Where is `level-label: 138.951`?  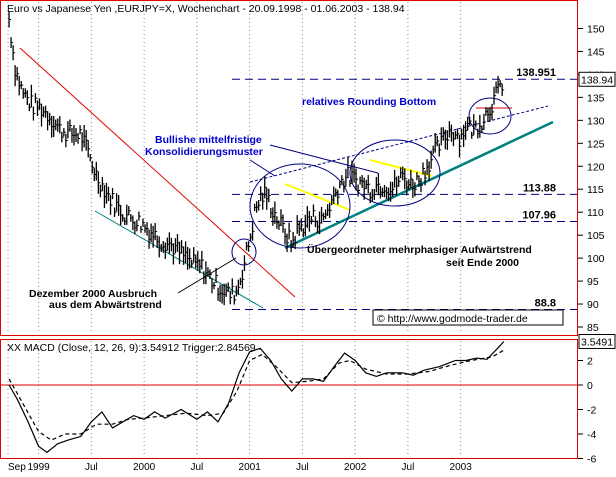
level-label: 138.951 is located at coordinates (536, 73).